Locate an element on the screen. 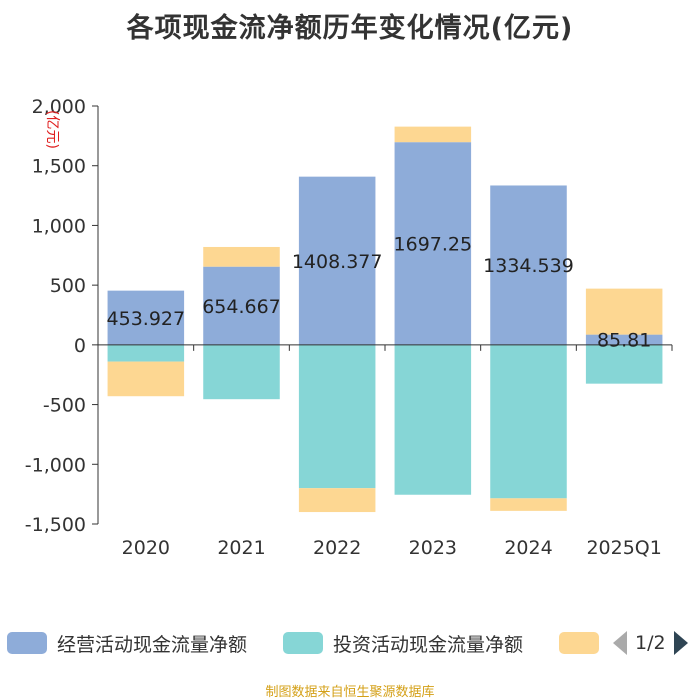 Image resolution: width=700 pixels, height=700 pixels. y-tick-label: 500 is located at coordinates (68, 286).